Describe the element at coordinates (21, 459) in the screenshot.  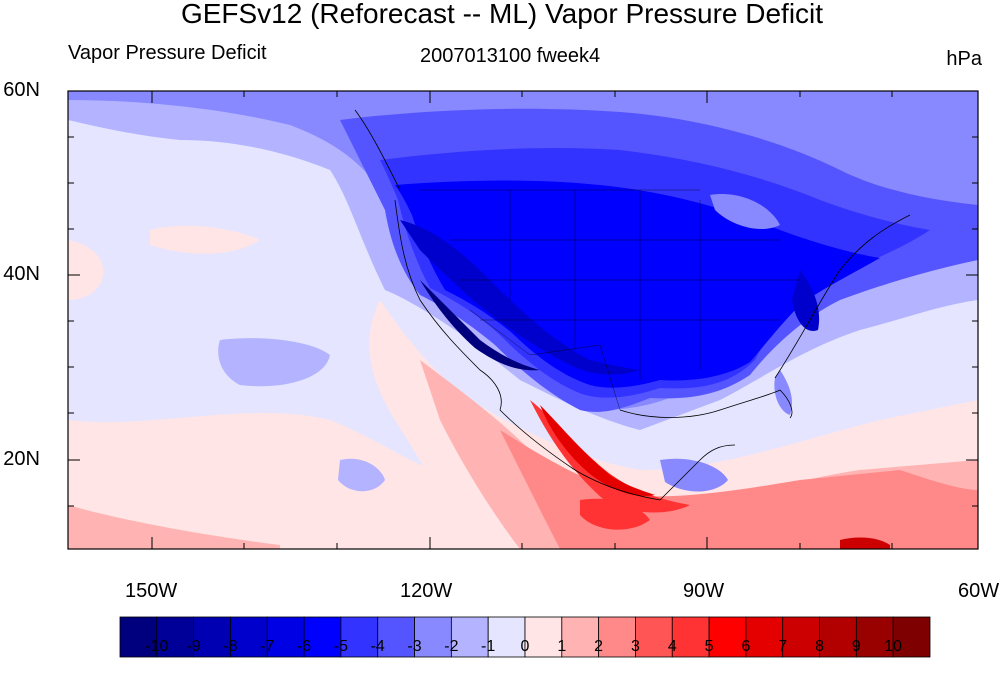
I see `lat-label-20n: 20N` at that location.